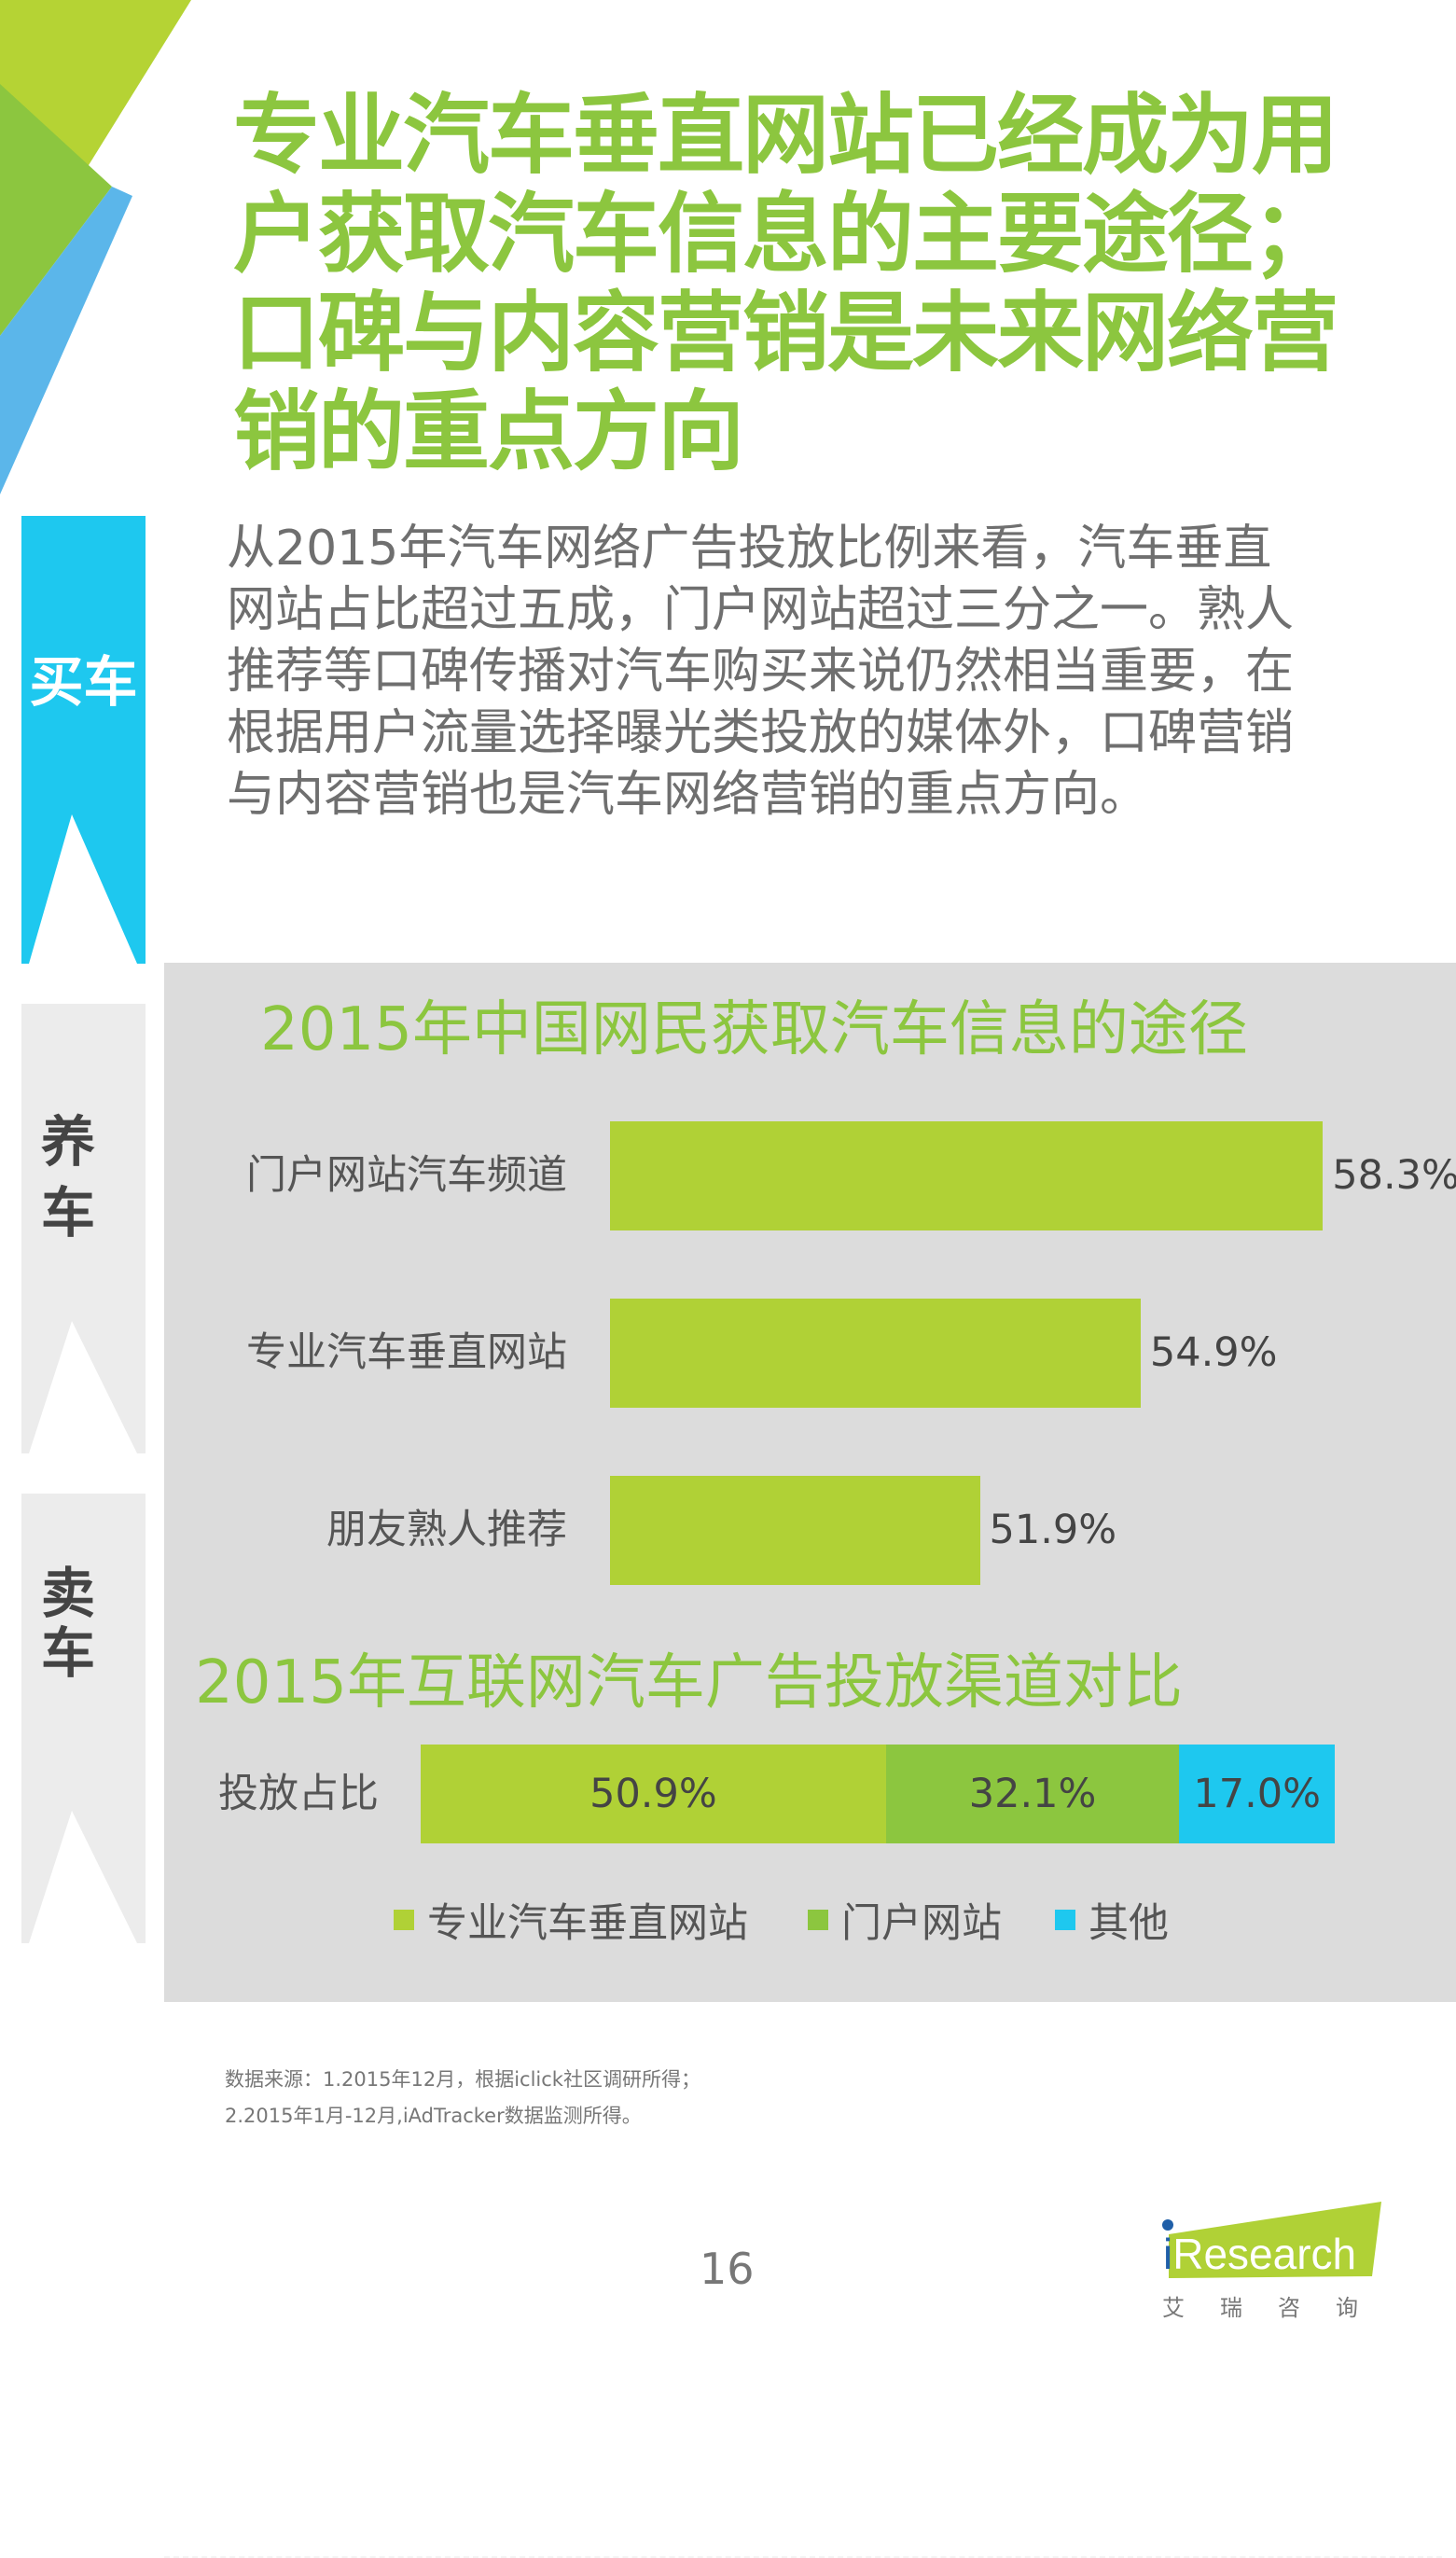  I want to click on bar-value-label: 58.3%, so click(1394, 1175).